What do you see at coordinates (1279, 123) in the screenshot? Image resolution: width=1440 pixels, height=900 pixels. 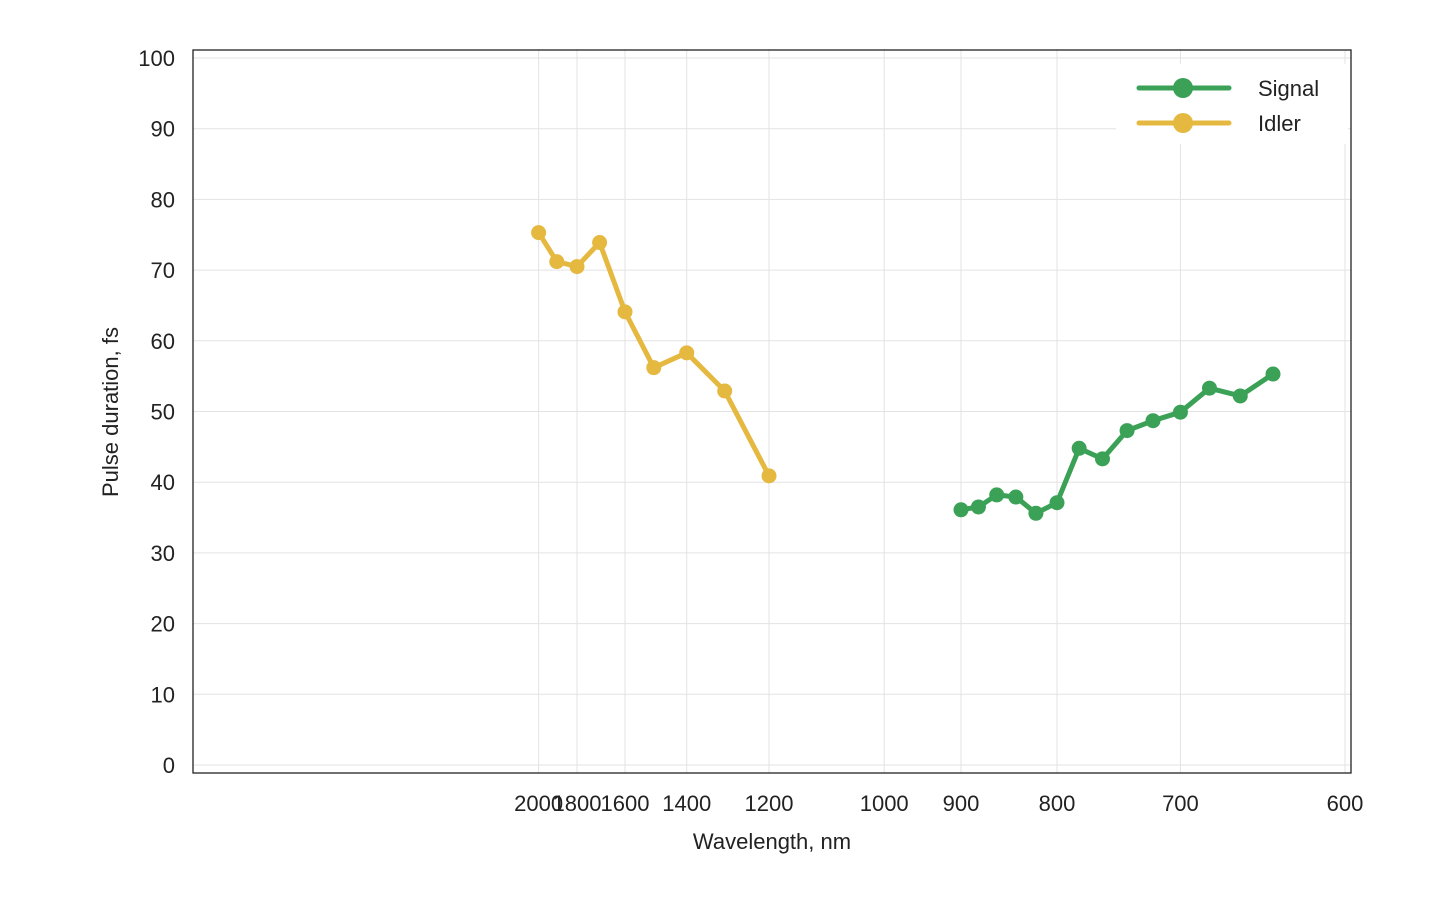 I see `legend-label: Idler` at bounding box center [1279, 123].